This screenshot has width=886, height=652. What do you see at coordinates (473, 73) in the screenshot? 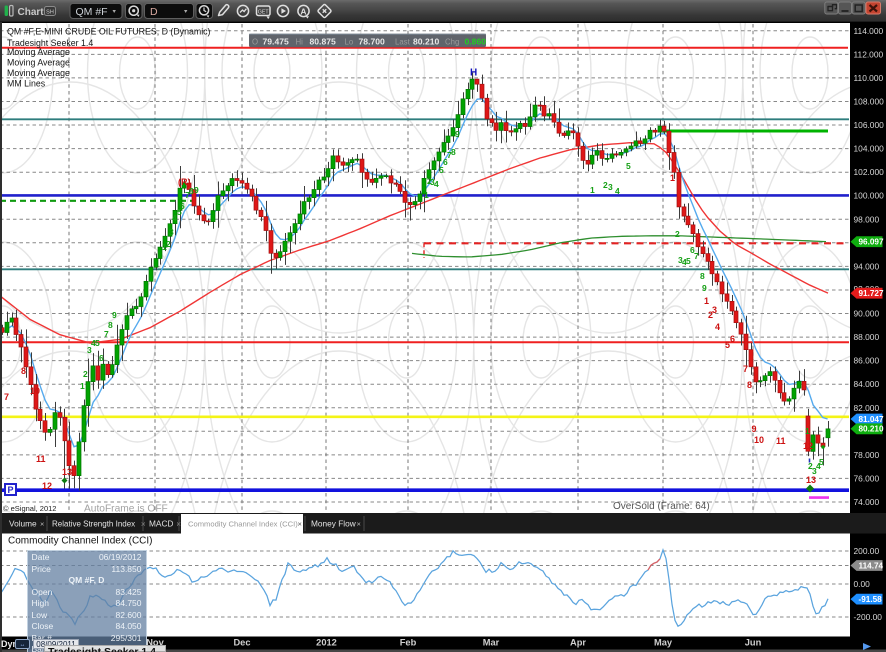
I see `svg-text: H` at bounding box center [473, 73].